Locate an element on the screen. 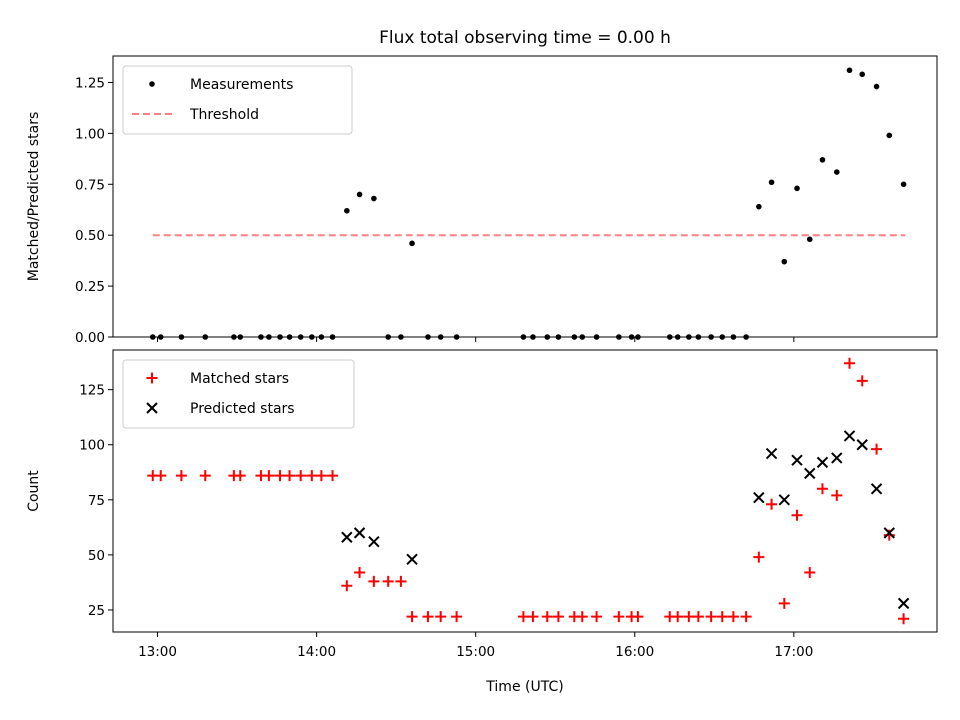  top-legend-box is located at coordinates (237, 100).